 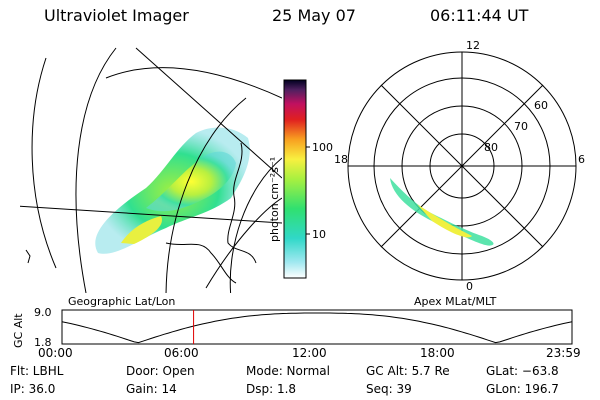 I want to click on colorbar-gradient, so click(x=295, y=179).